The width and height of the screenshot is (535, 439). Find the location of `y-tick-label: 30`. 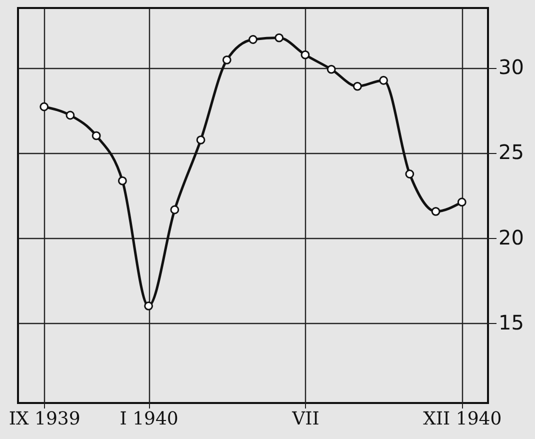

y-tick-label: 30 is located at coordinates (511, 67).